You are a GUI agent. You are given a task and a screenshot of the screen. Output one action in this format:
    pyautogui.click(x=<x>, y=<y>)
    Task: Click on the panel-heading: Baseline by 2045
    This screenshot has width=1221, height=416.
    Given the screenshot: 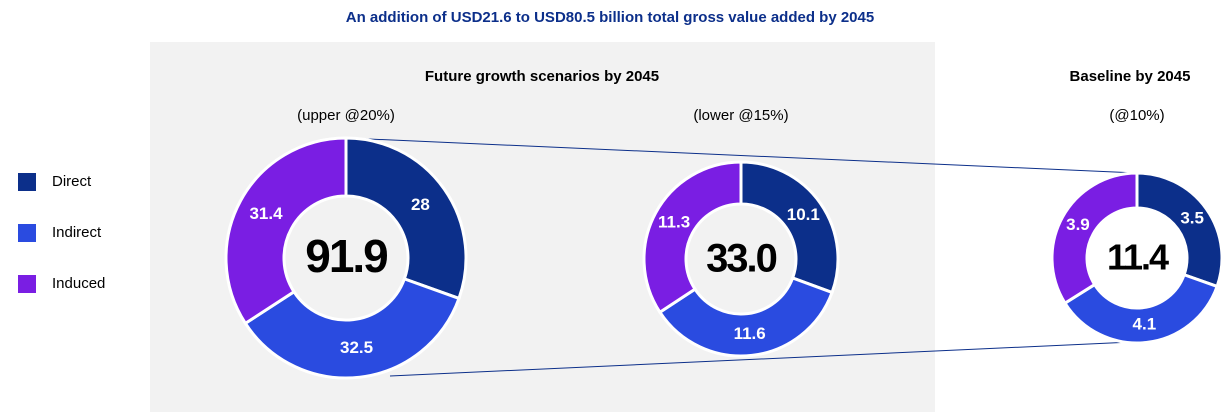 What is the action you would take?
    pyautogui.click(x=1130, y=76)
    